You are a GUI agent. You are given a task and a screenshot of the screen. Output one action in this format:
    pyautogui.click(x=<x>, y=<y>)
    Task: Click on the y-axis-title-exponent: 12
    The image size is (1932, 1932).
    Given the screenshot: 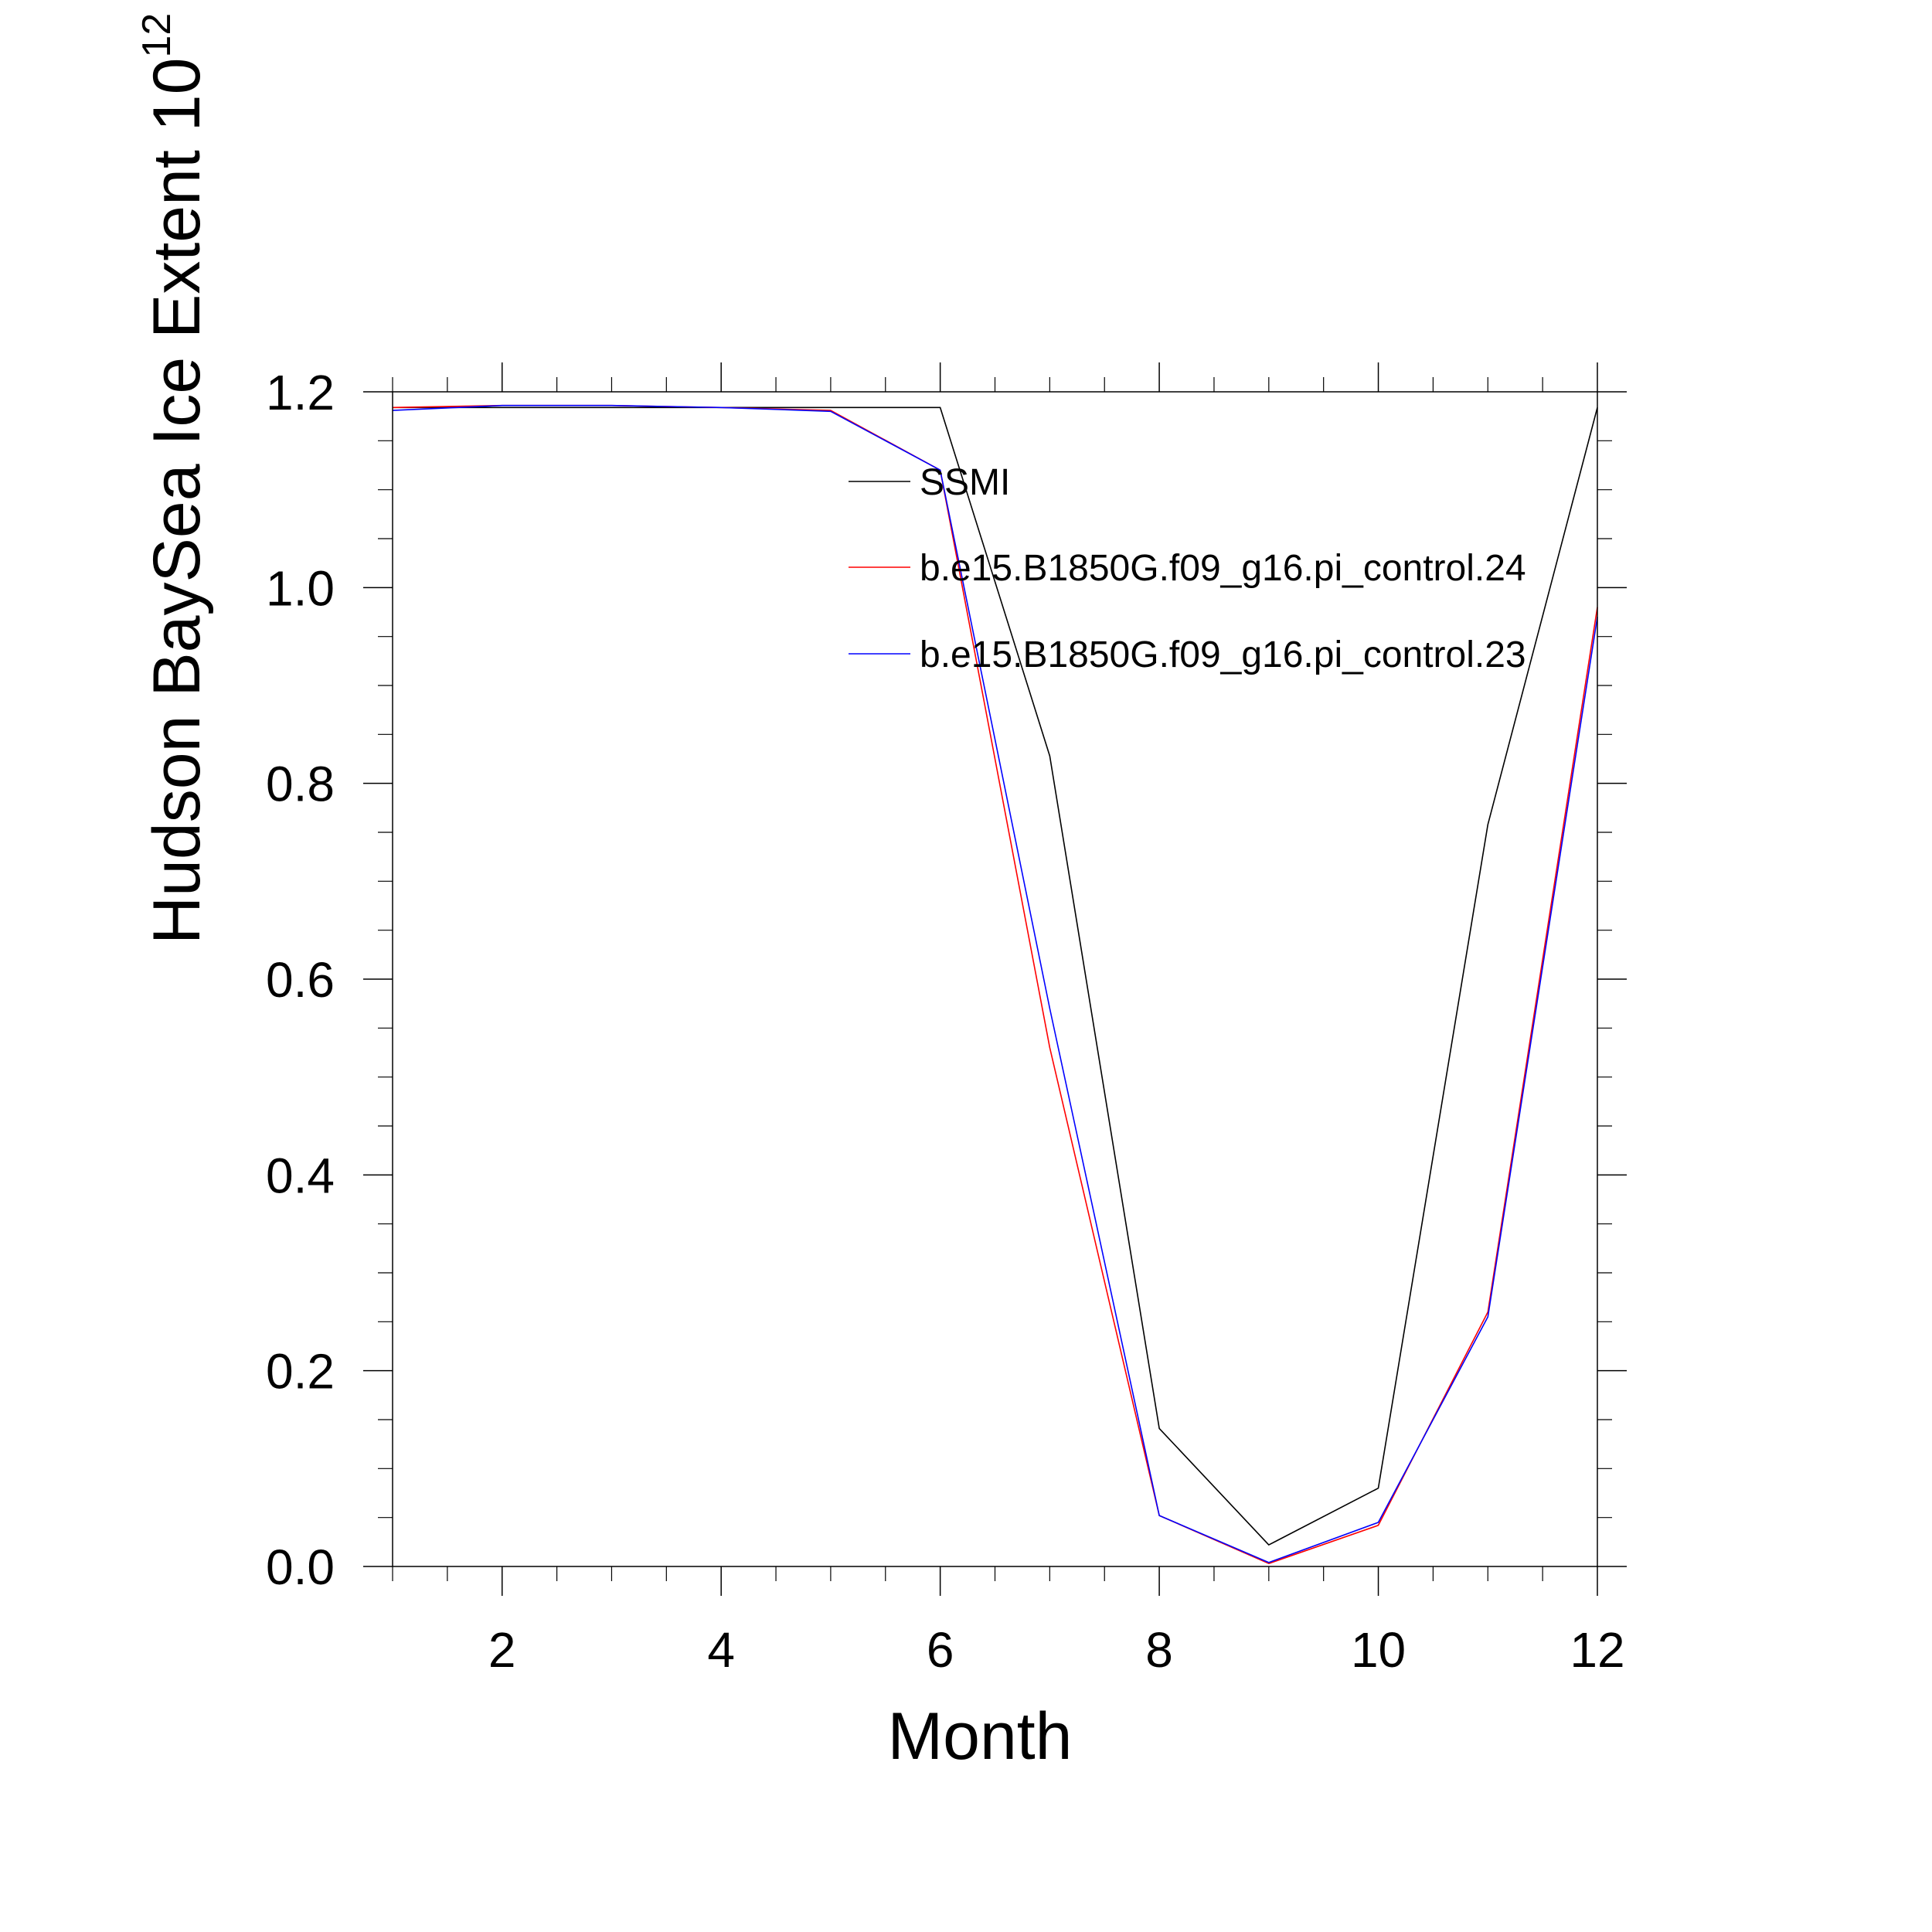 What is the action you would take?
    pyautogui.click(x=157, y=35)
    